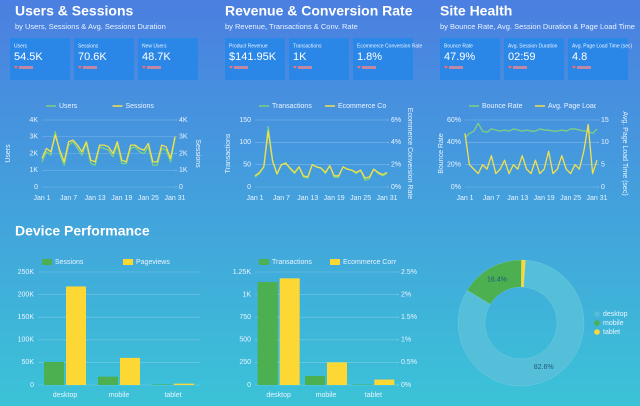  I want to click on y-tick-label: 150, so click(245, 120).